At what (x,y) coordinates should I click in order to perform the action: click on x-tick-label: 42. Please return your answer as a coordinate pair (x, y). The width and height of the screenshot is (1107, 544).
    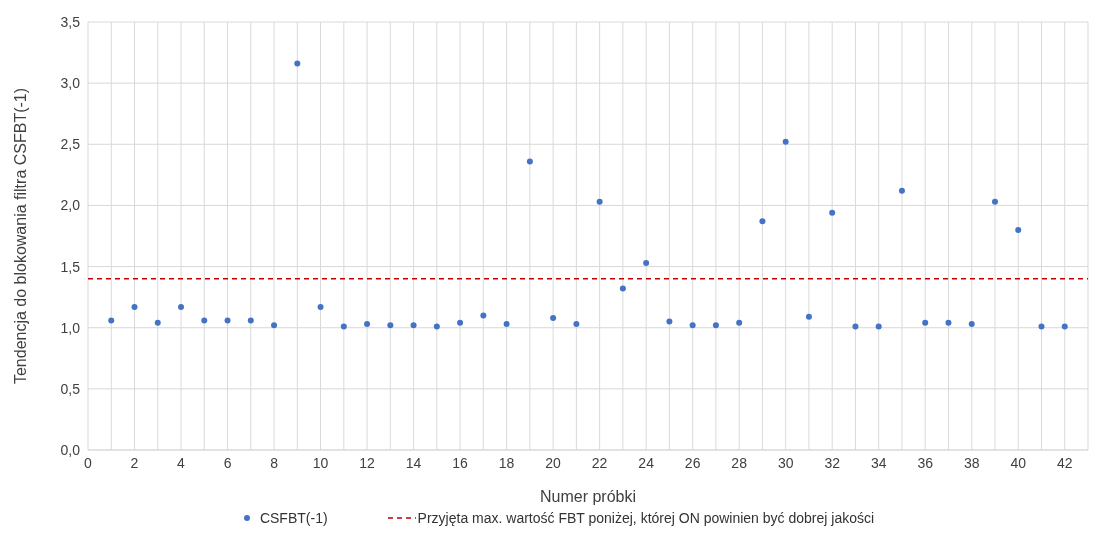
    Looking at the image, I should click on (1064, 462).